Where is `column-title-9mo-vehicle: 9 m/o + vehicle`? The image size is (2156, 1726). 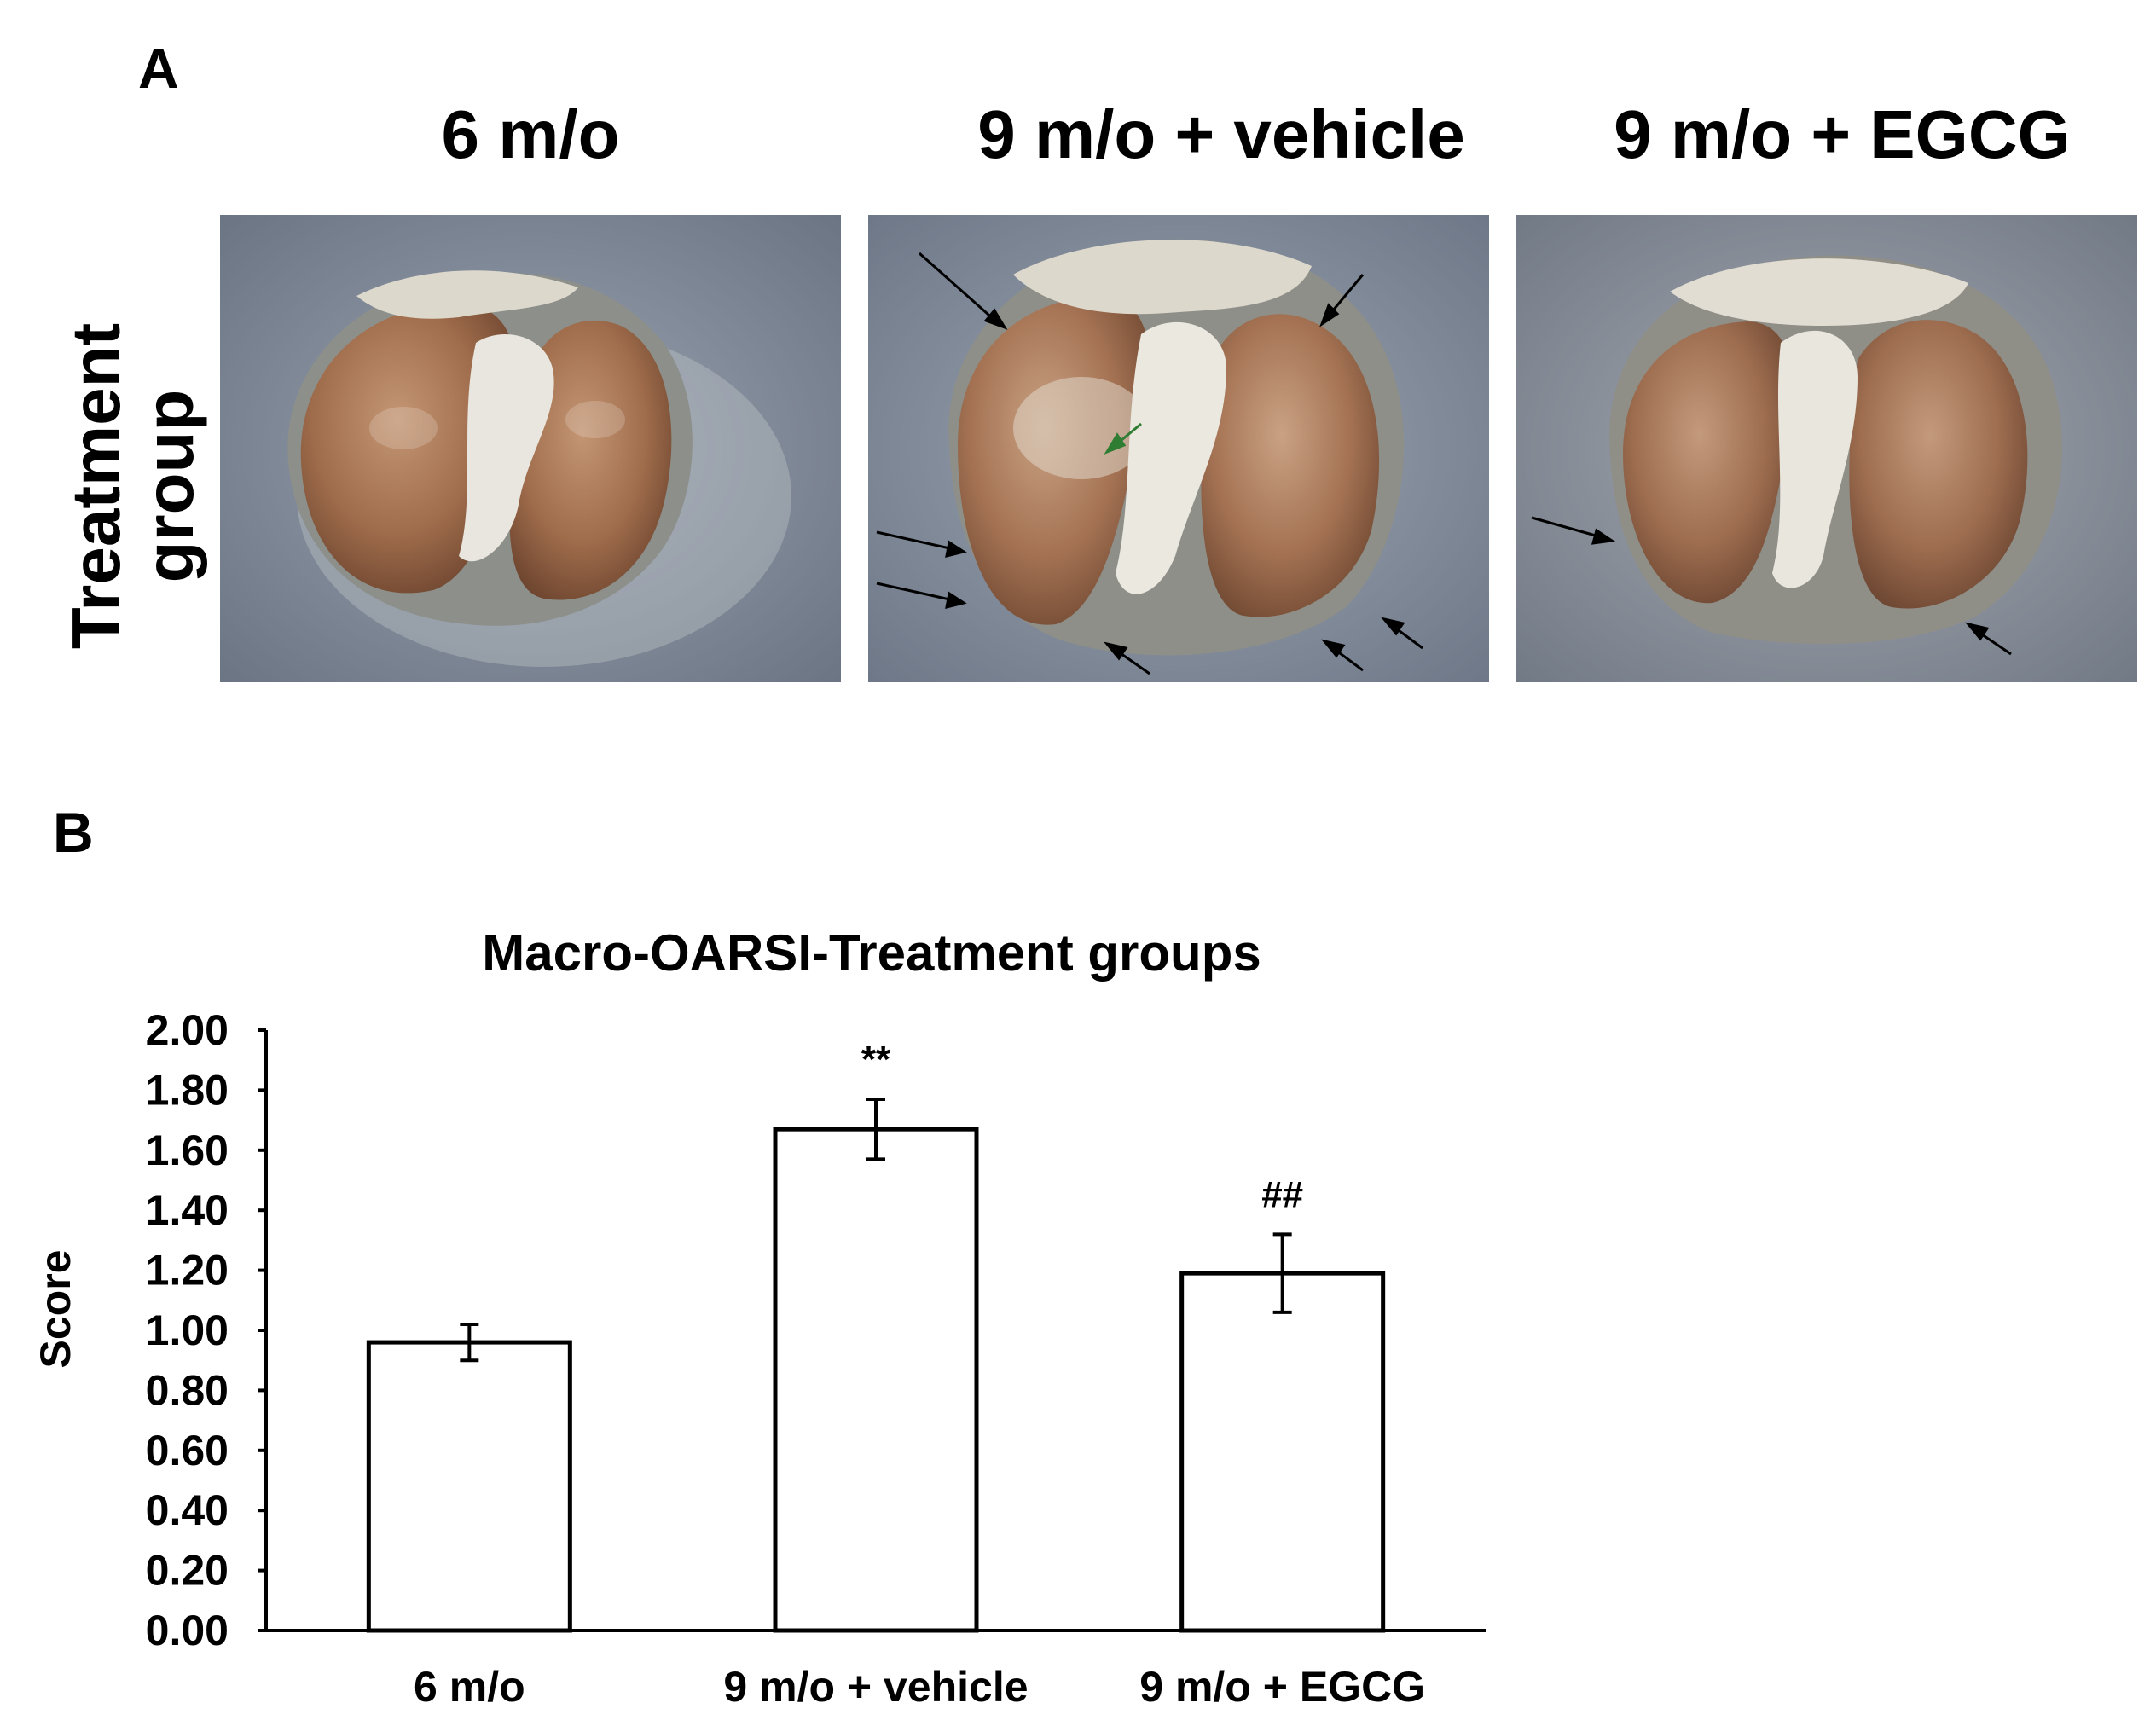 column-title-9mo-vehicle: 9 m/o + vehicle is located at coordinates (1221, 134).